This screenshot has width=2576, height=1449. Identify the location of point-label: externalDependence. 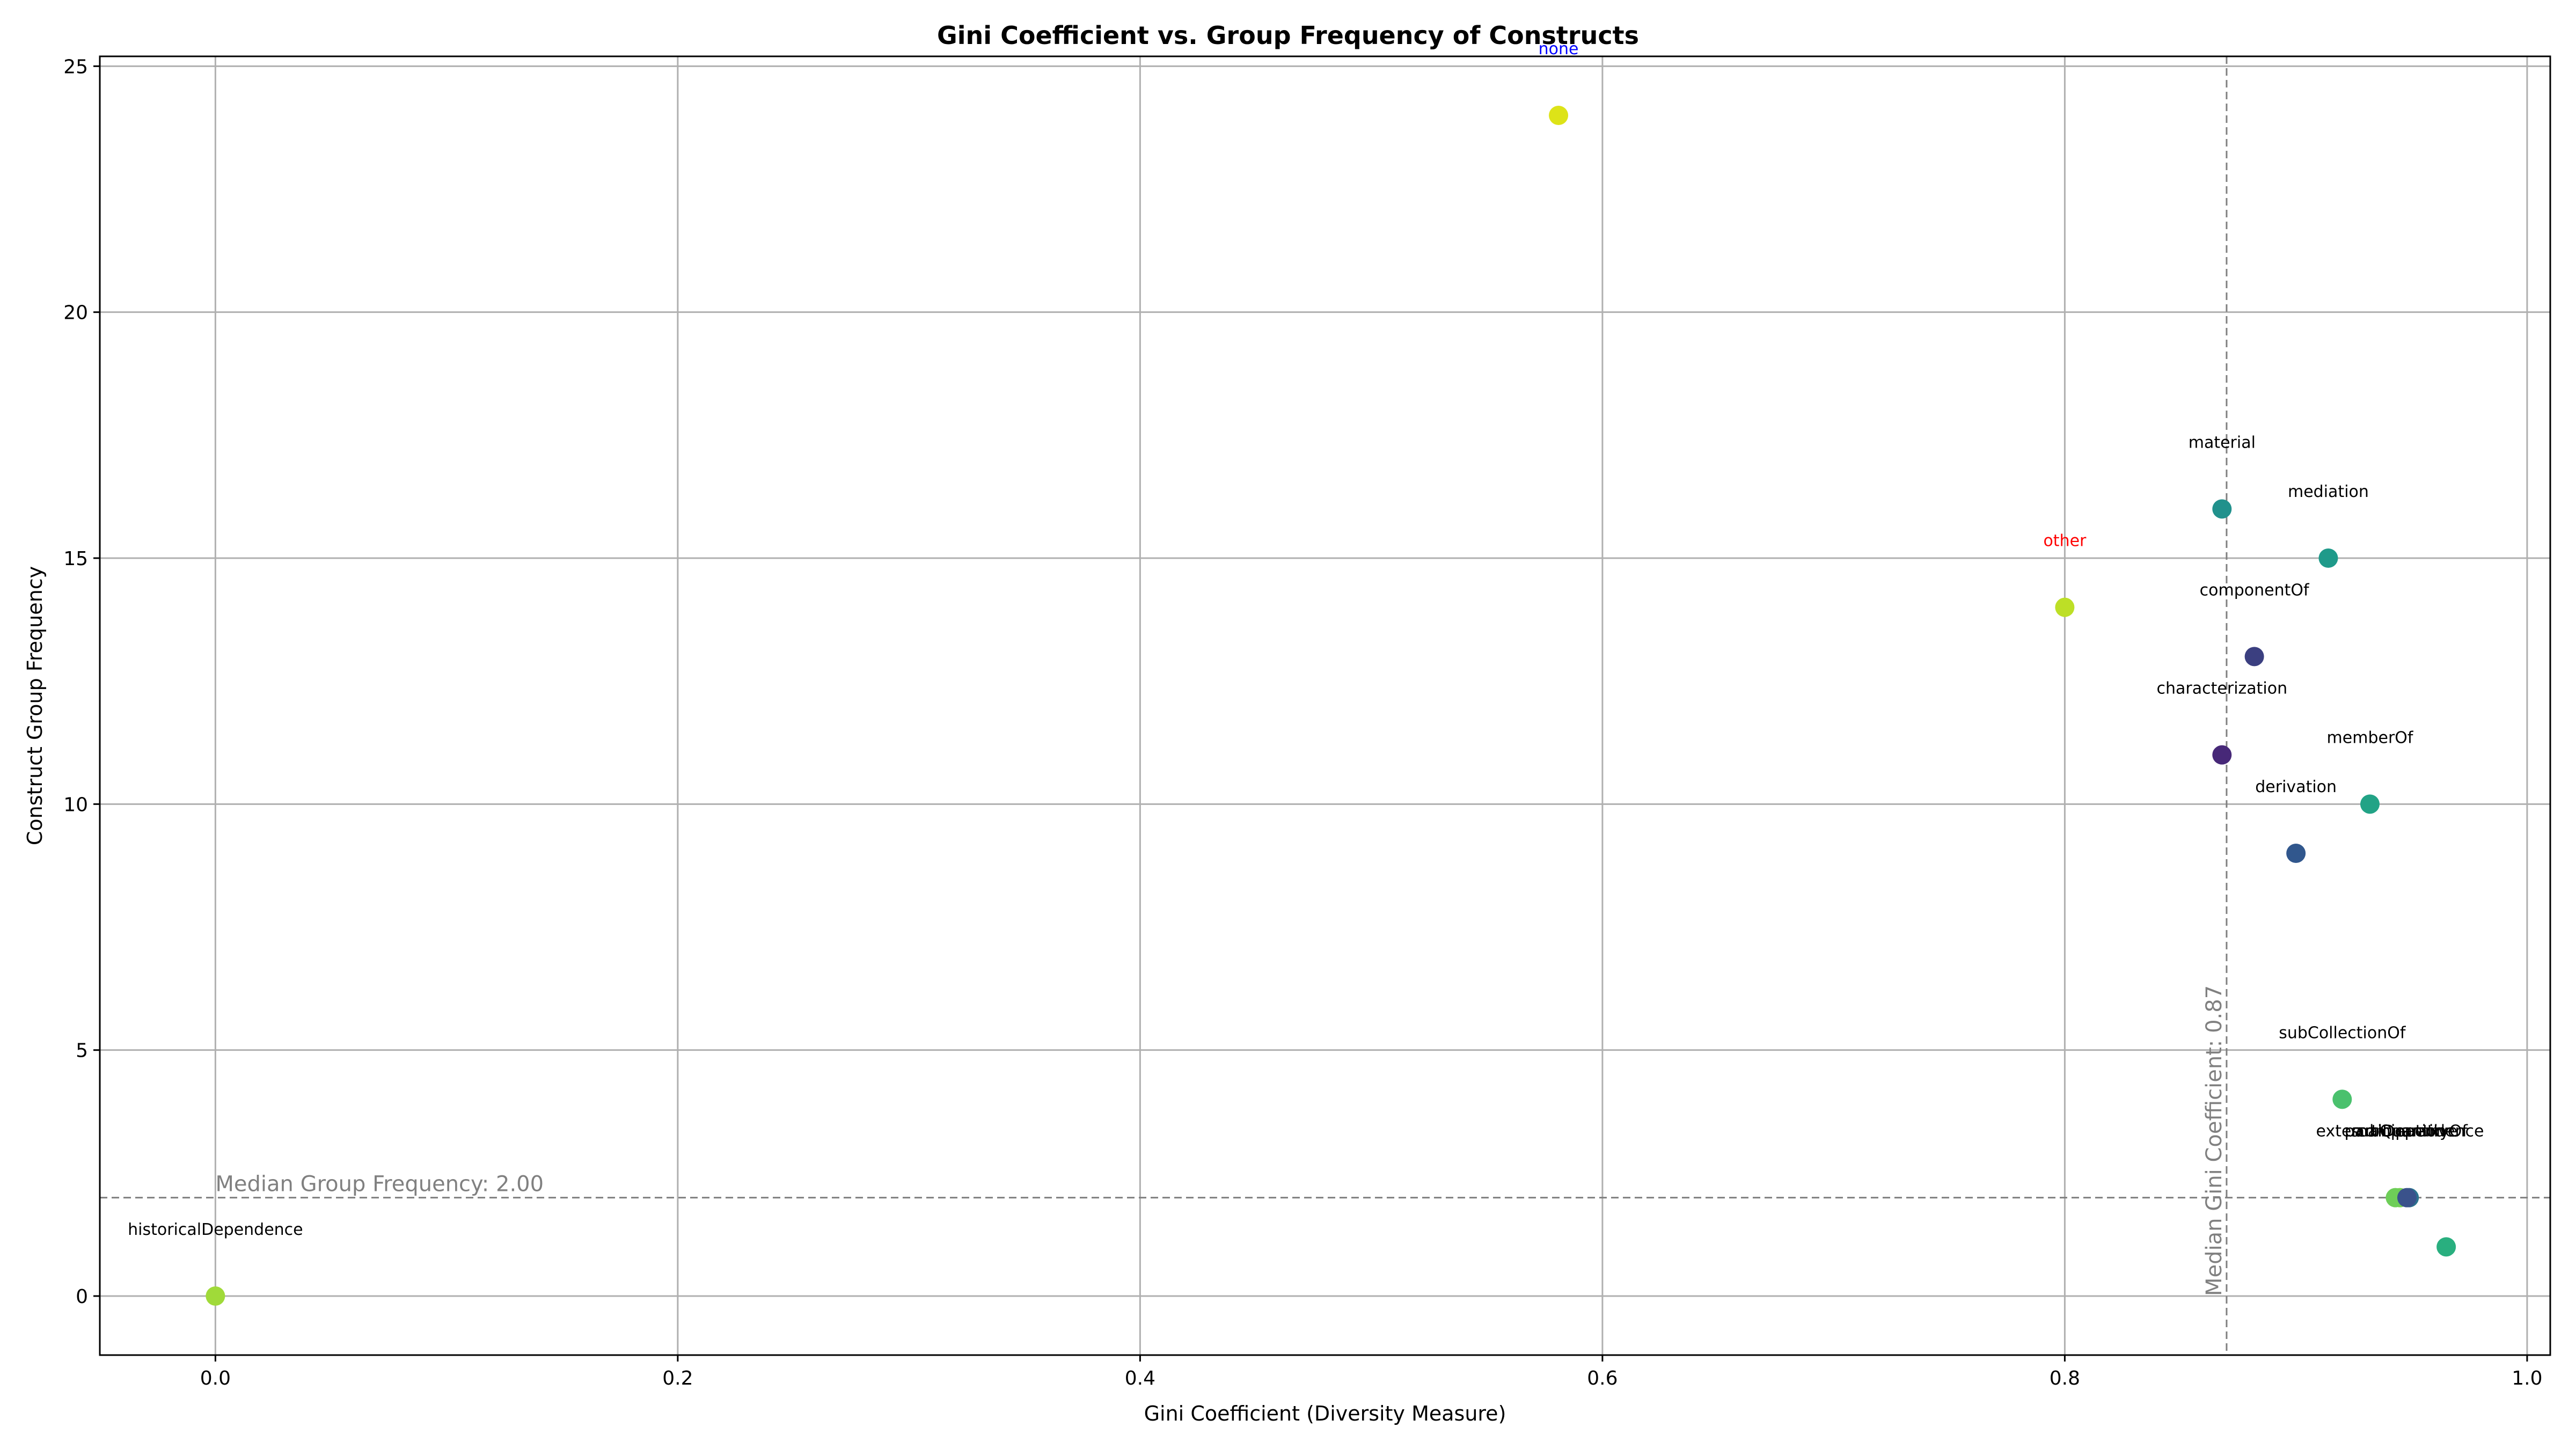
(2400, 1131).